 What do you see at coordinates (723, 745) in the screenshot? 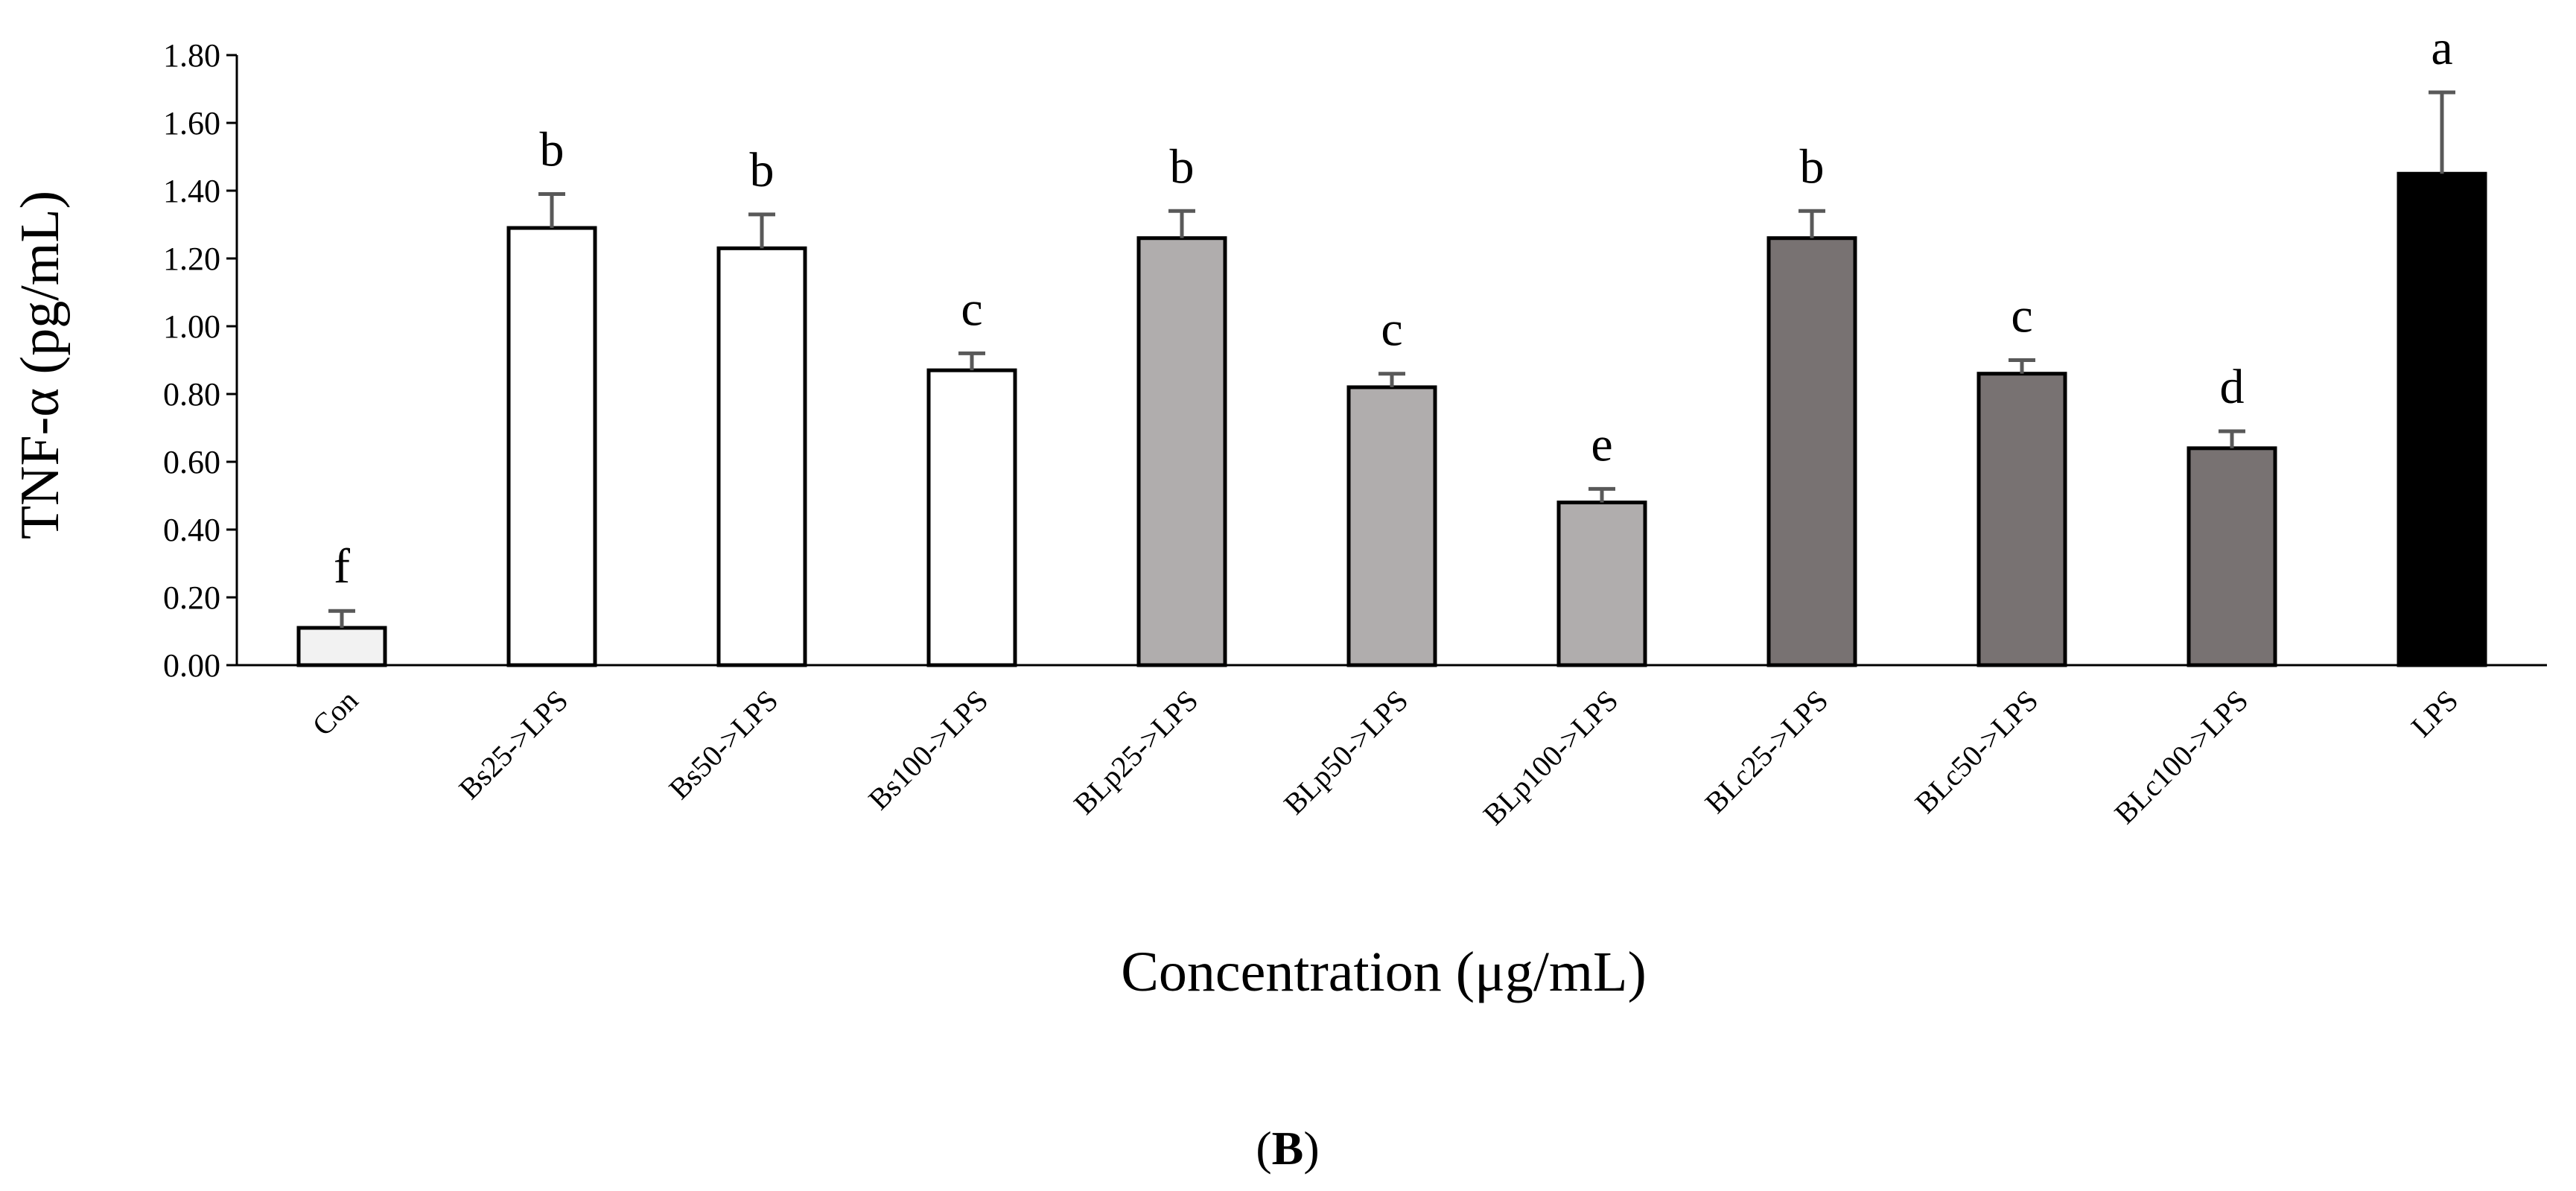
I see `x-category-label: Bs50->LPS` at bounding box center [723, 745].